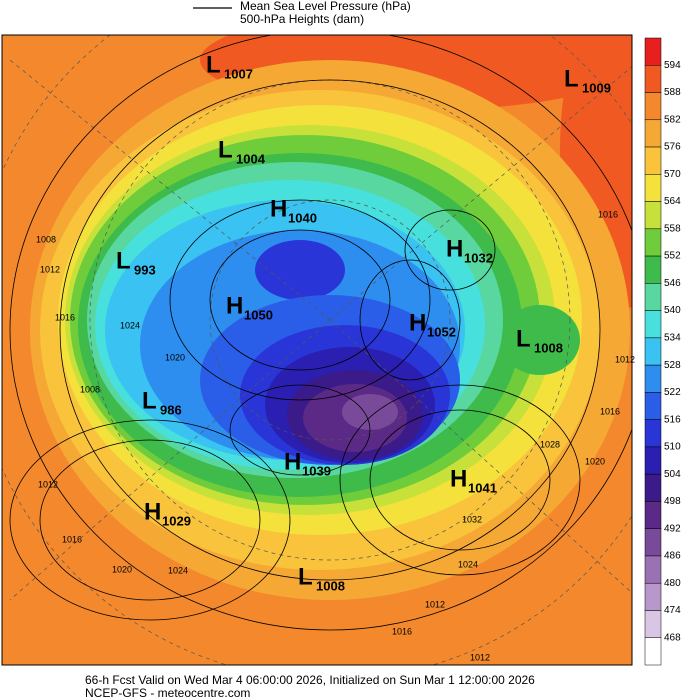 Image resolution: width=681 pixels, height=700 pixels. Describe the element at coordinates (672, 283) in the screenshot. I see `colorbar-label: 546` at that location.